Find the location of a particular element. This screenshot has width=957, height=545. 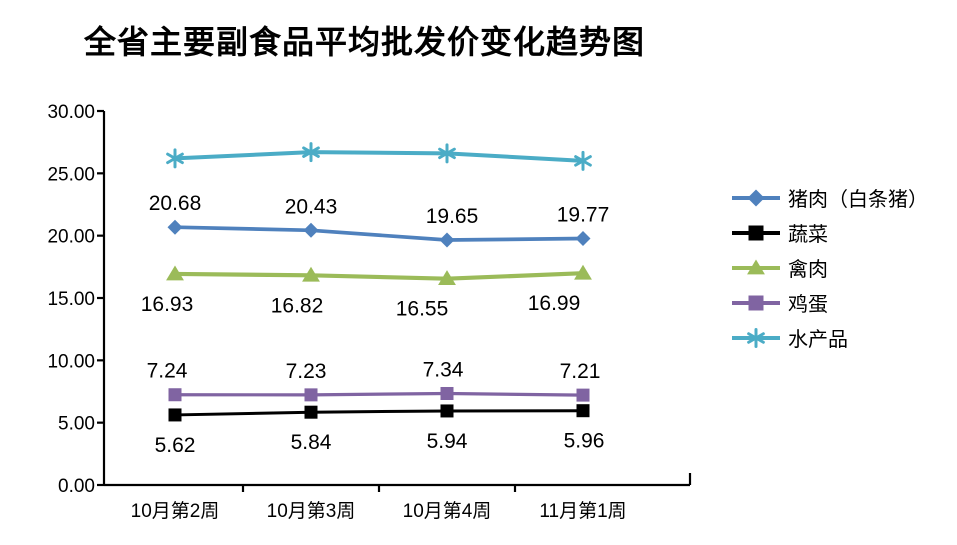

data-label: 16.99 is located at coordinates (554, 303).